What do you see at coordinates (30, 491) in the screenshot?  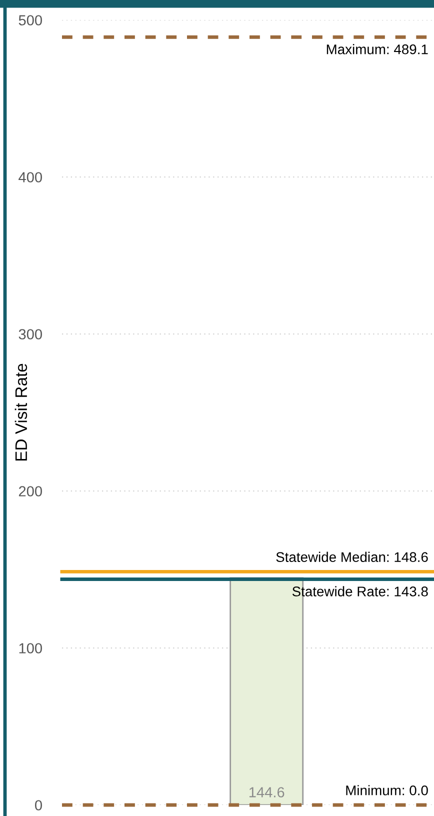 I see `y-tick-label: 200` at bounding box center [30, 491].